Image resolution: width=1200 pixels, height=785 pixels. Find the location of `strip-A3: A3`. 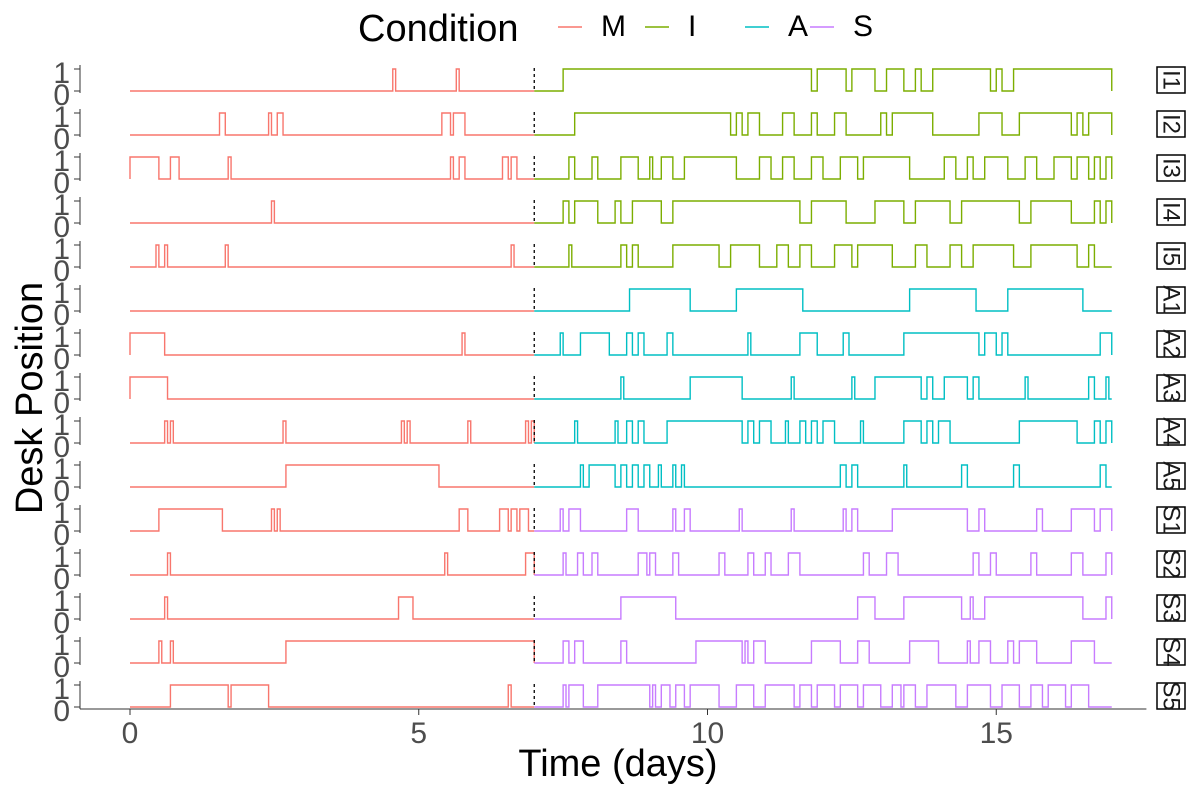

strip-A3: A3 is located at coordinates (1171, 388).